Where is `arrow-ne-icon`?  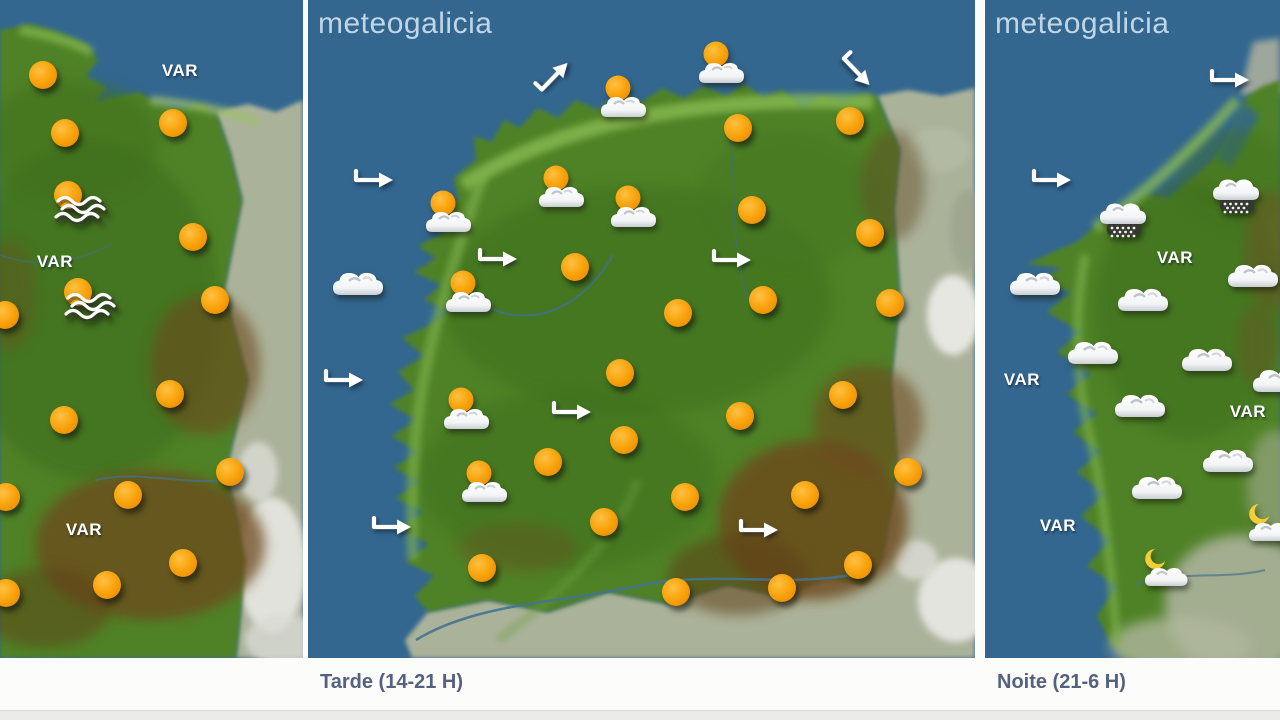
arrow-ne-icon is located at coordinates (553, 78).